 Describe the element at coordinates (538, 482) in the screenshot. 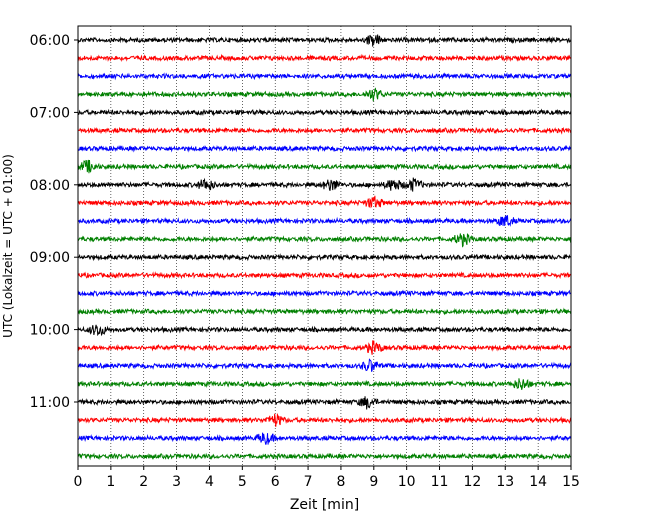

I see `x-tick-label: 14` at that location.